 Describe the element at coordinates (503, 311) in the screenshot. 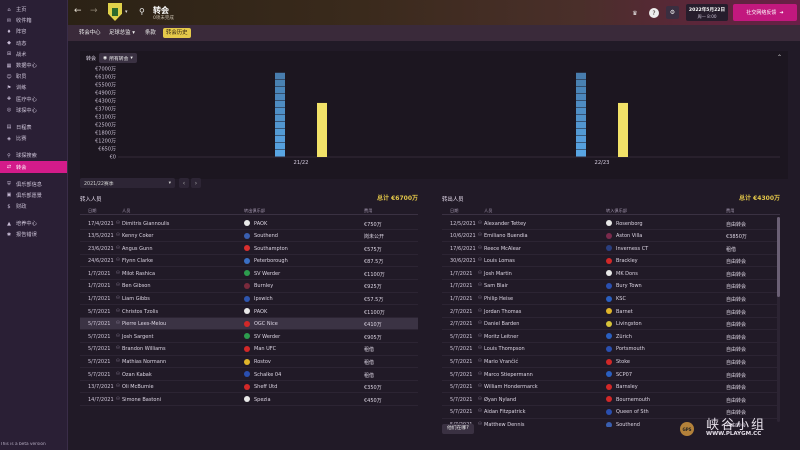

I see `player-name: Jordan Thomas` at that location.